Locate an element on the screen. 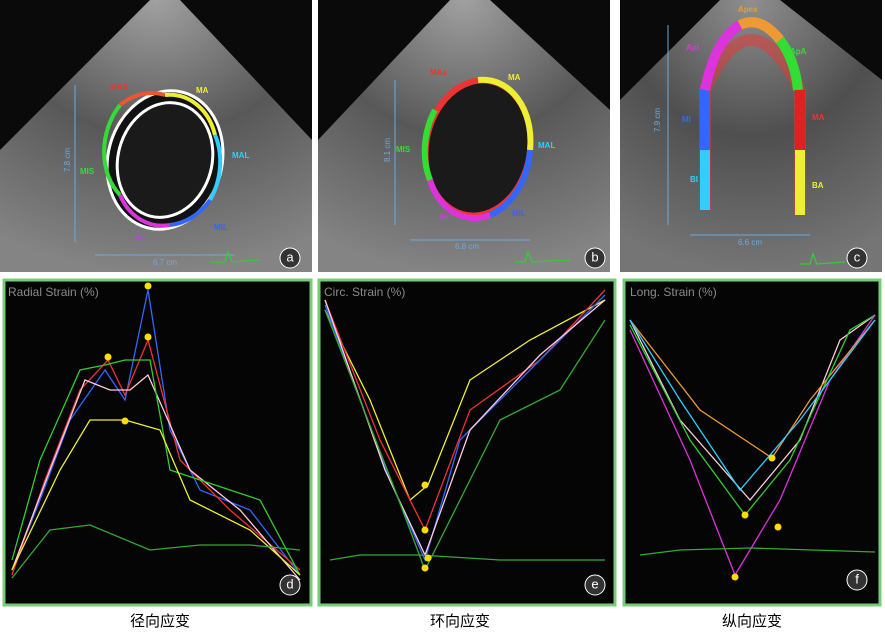  panel-letter: c is located at coordinates (857, 256).